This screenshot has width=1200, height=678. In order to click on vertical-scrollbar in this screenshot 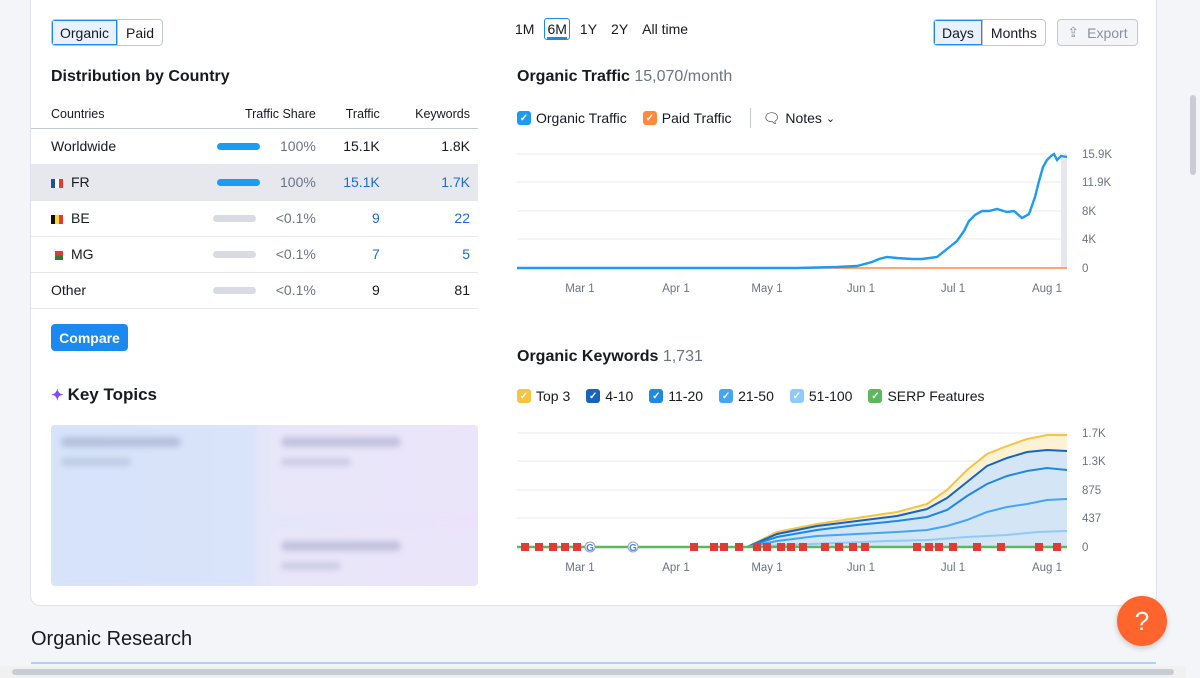, I will do `click(1193, 339)`.